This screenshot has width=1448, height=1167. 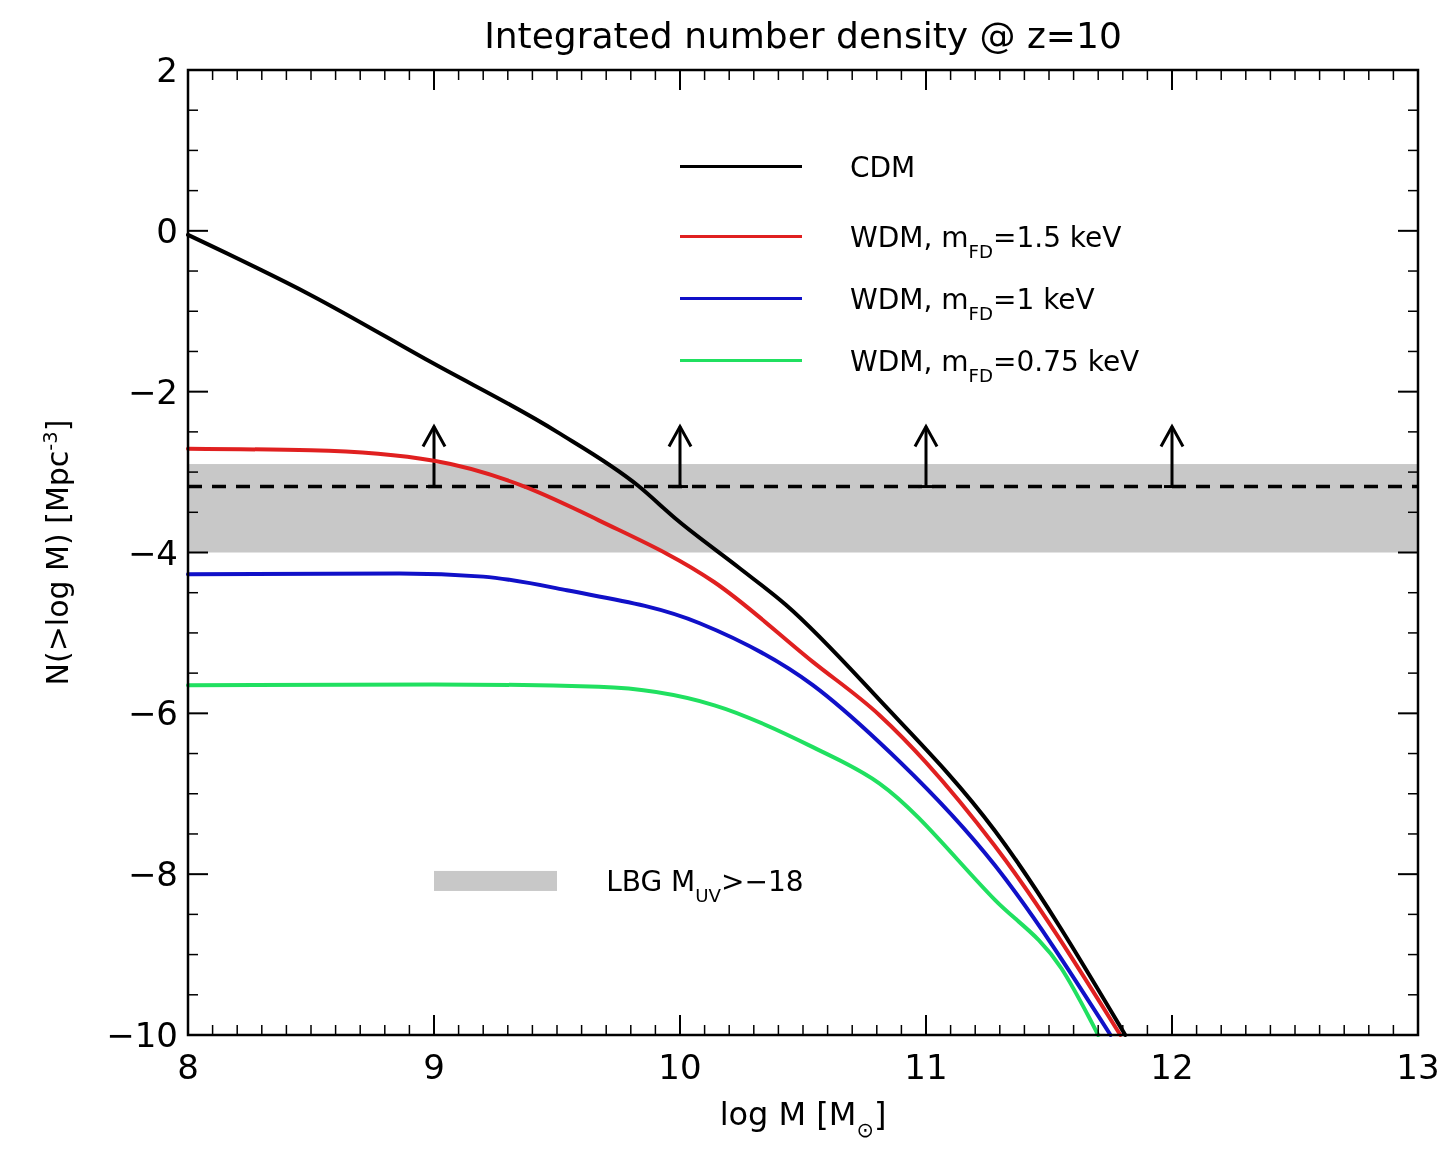 What do you see at coordinates (188, 1067) in the screenshot?
I see `x-tick-label: 8` at bounding box center [188, 1067].